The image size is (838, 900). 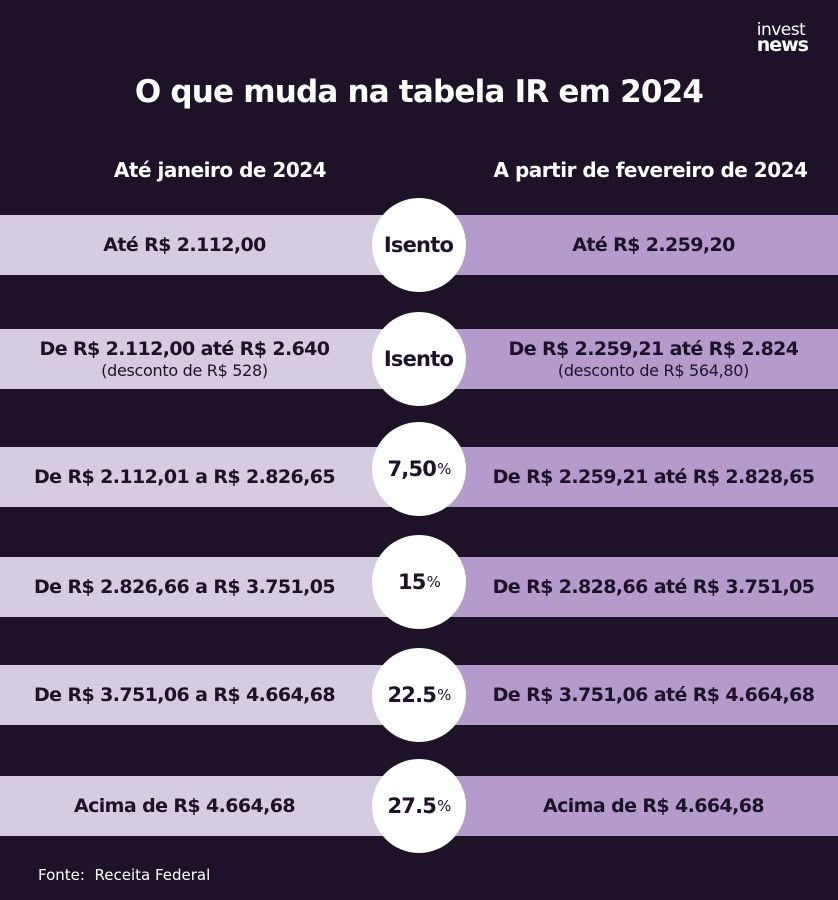 I want to click on cell-before: De R$ 2.826,66 a R$ 3.751,05, so click(x=209, y=587).